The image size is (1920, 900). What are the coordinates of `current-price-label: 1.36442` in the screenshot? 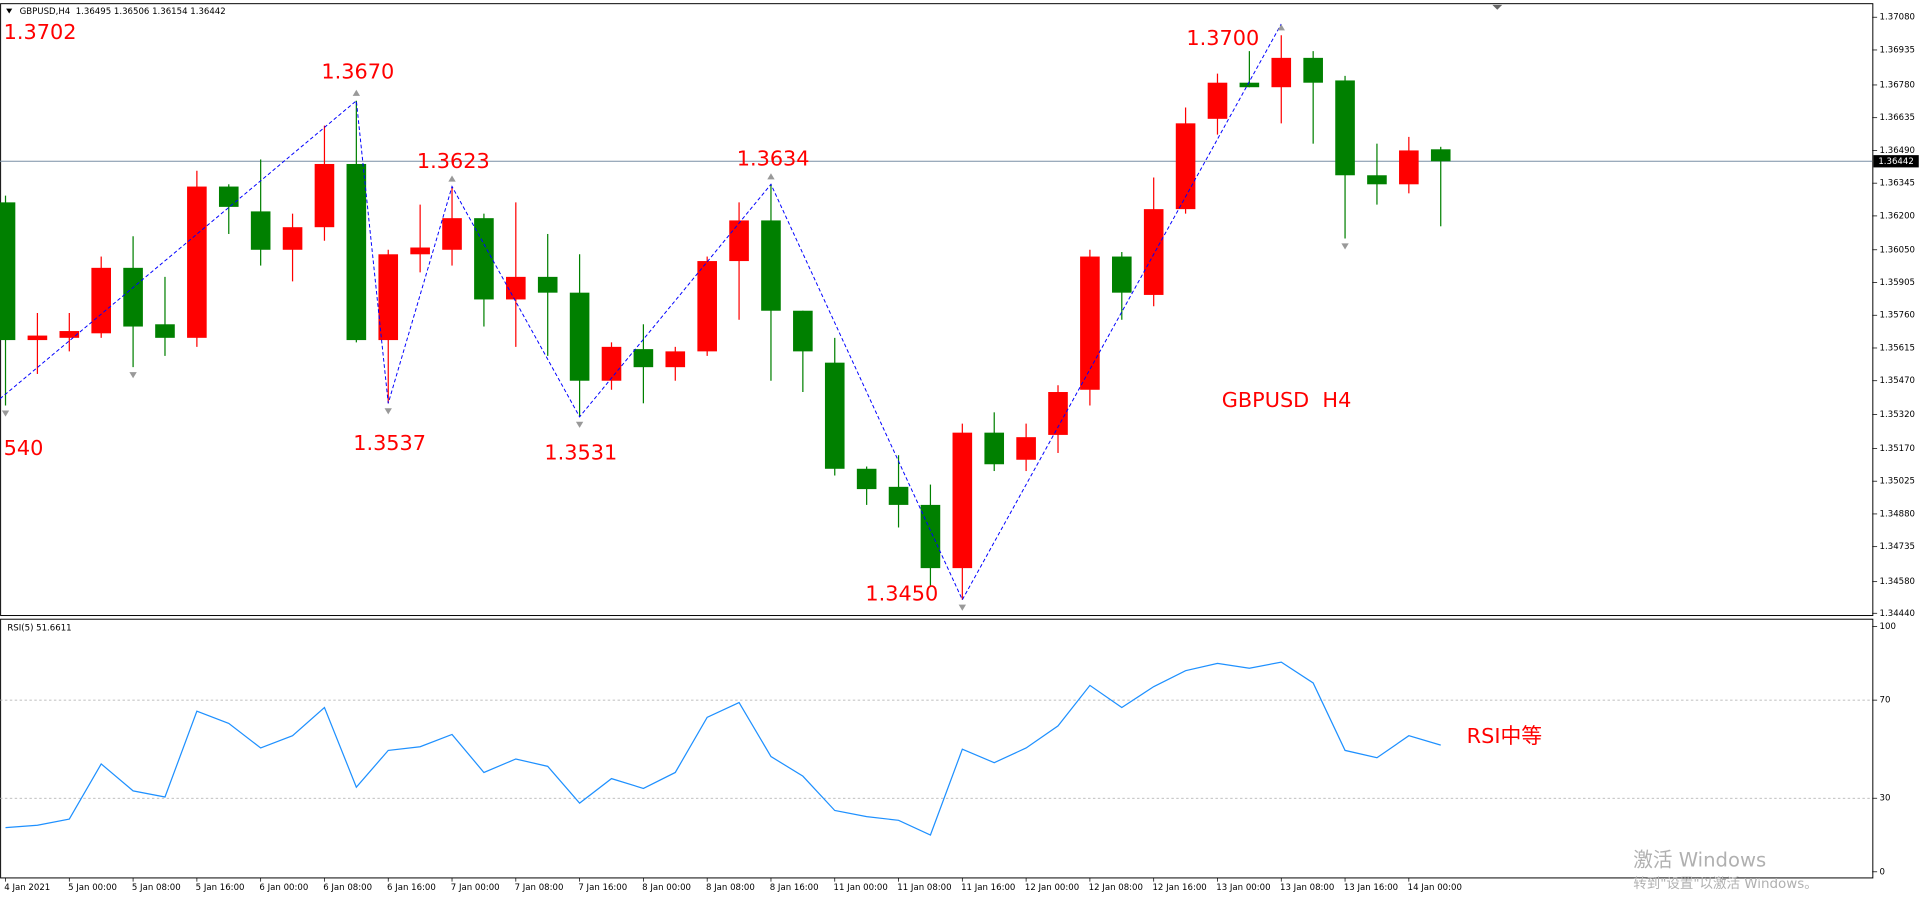 It's located at (1895, 162).